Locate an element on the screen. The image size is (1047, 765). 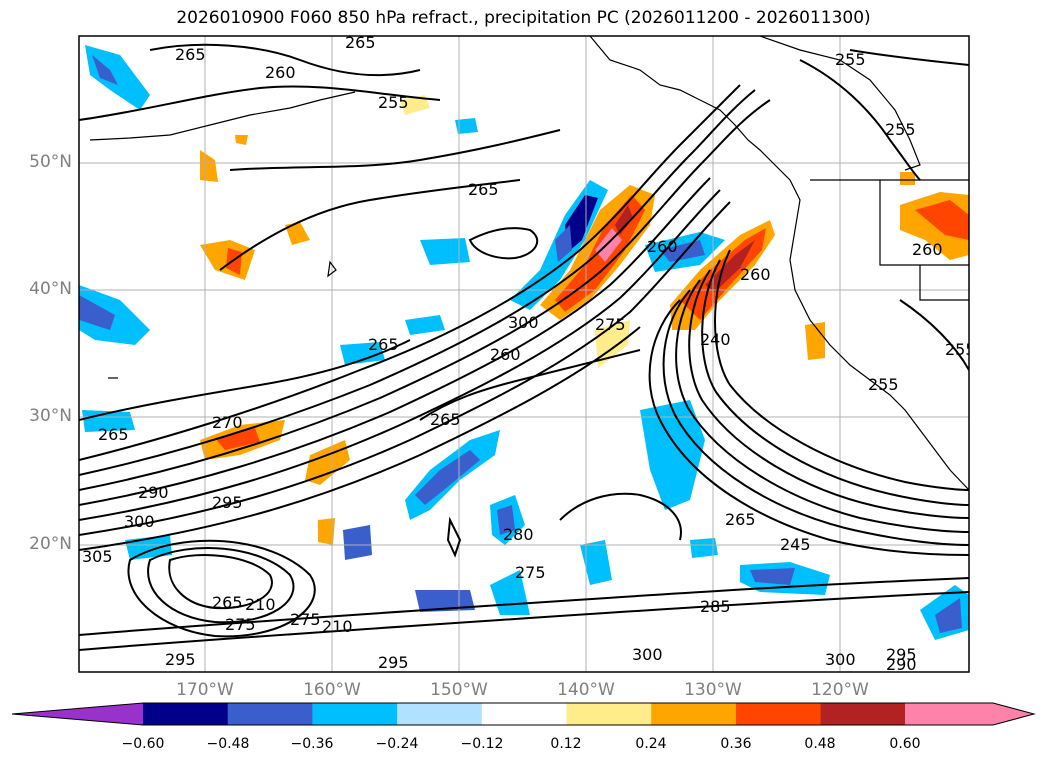
lon-label: 170°W is located at coordinates (205, 690).